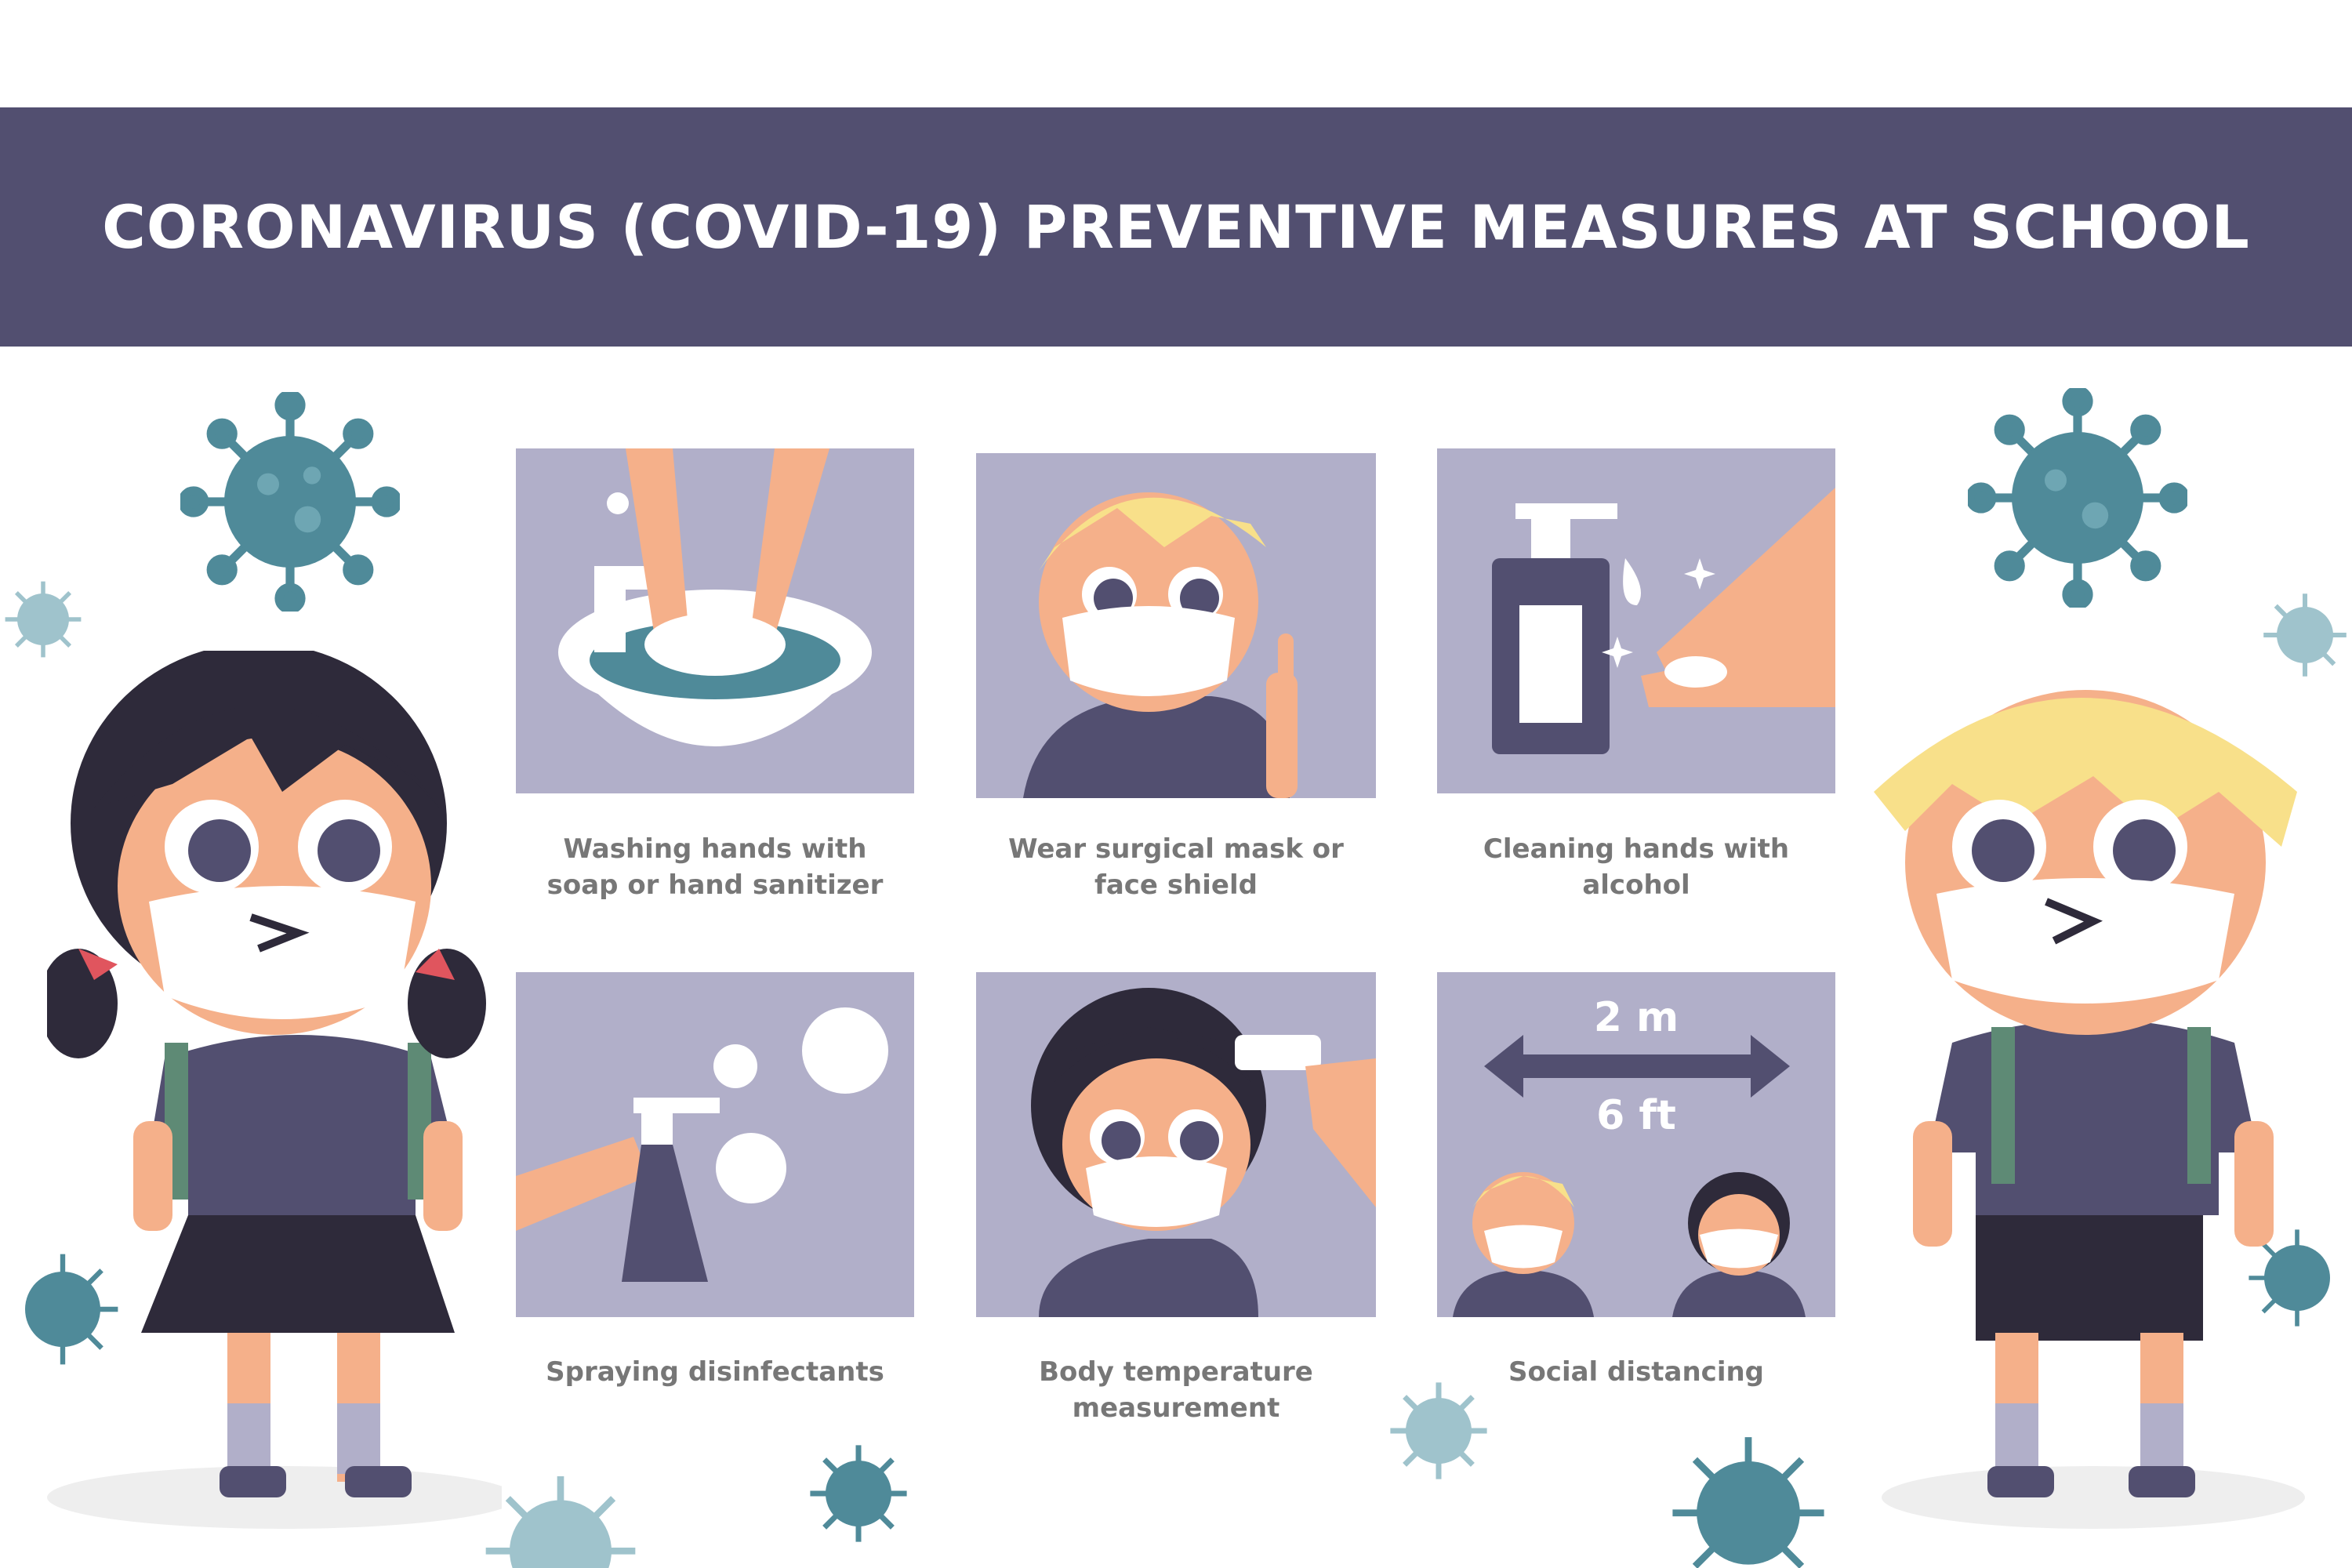  I want to click on caption-line: measurement, so click(1176, 1408).